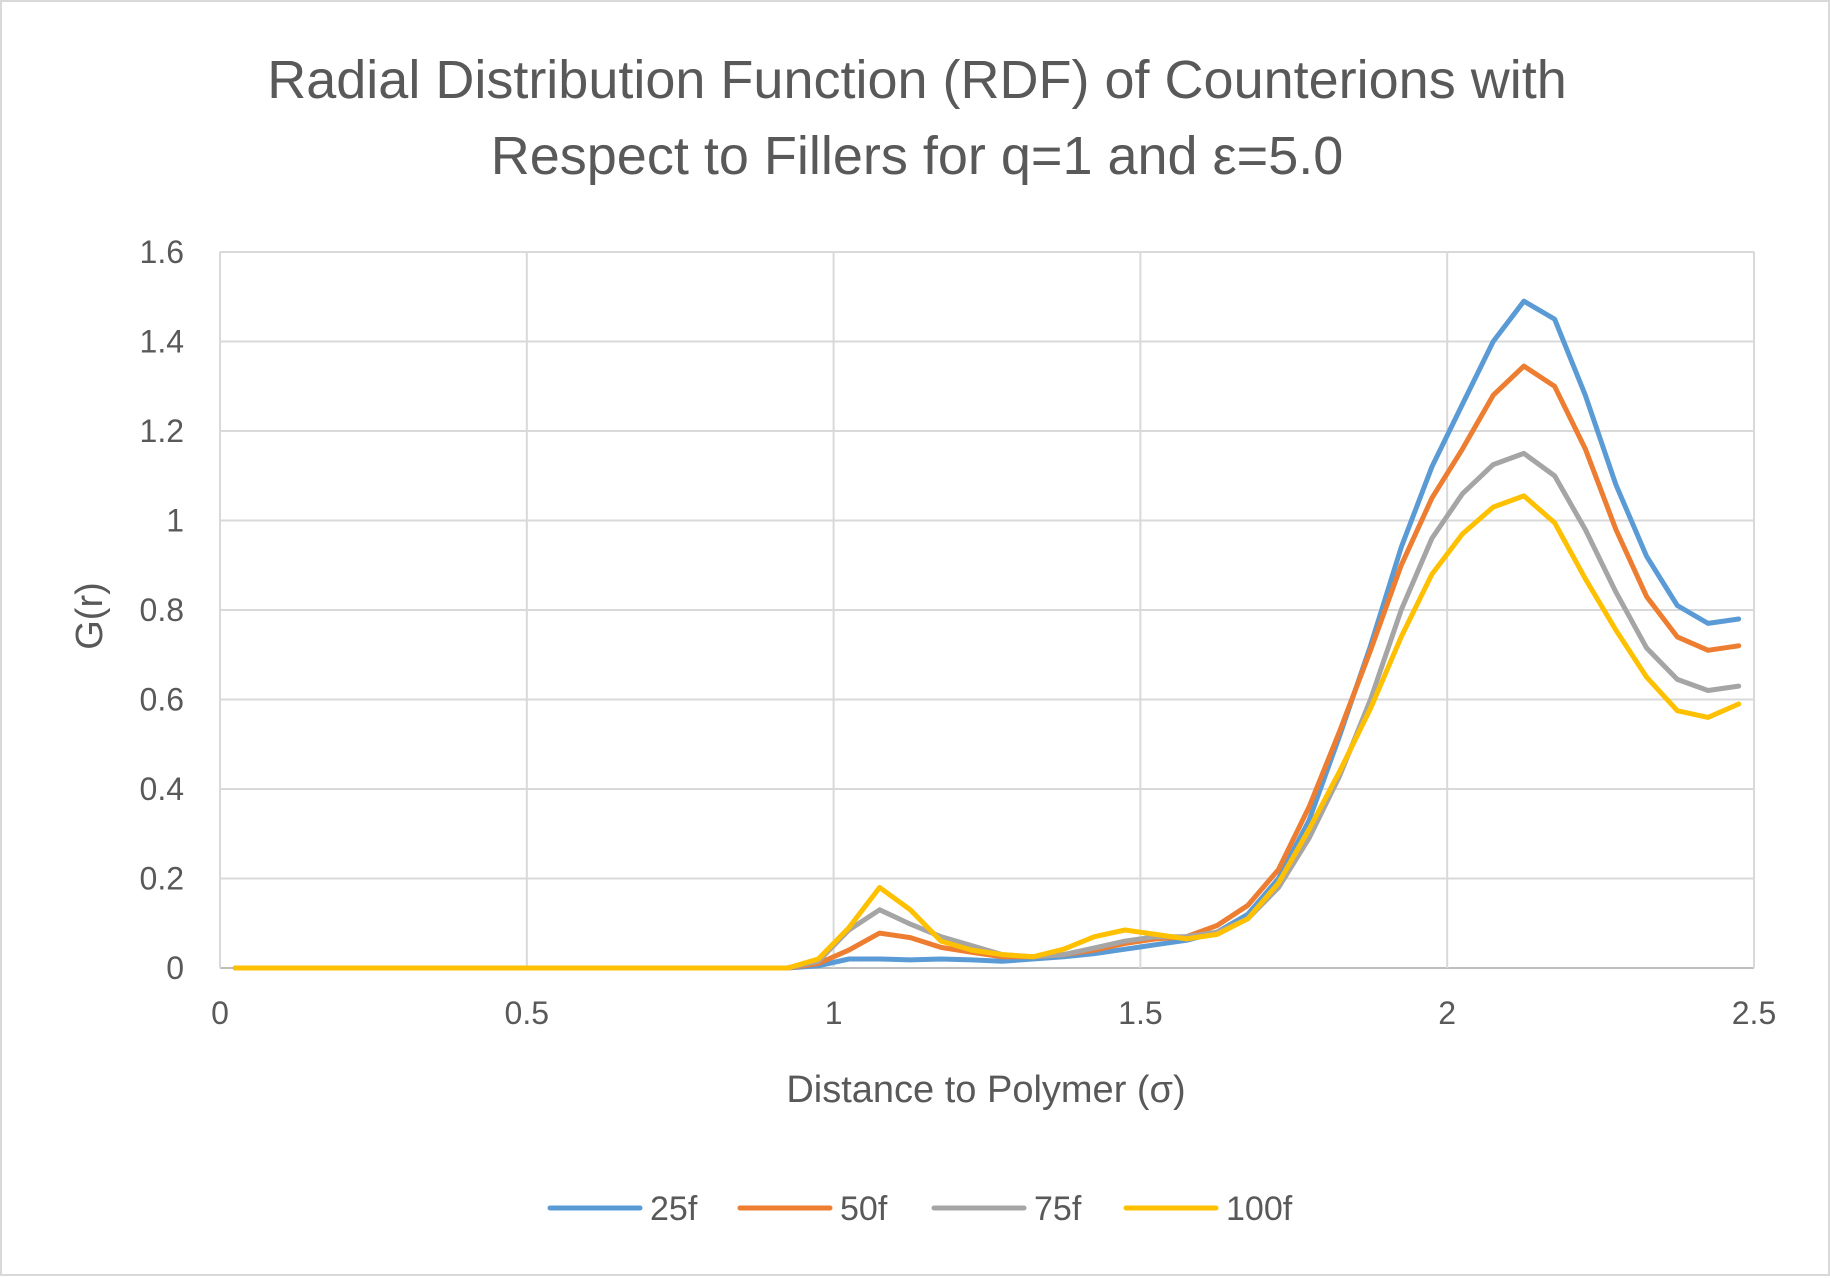 The image size is (1830, 1278). Describe the element at coordinates (1058, 1209) in the screenshot. I see `legend-label: 75f` at that location.